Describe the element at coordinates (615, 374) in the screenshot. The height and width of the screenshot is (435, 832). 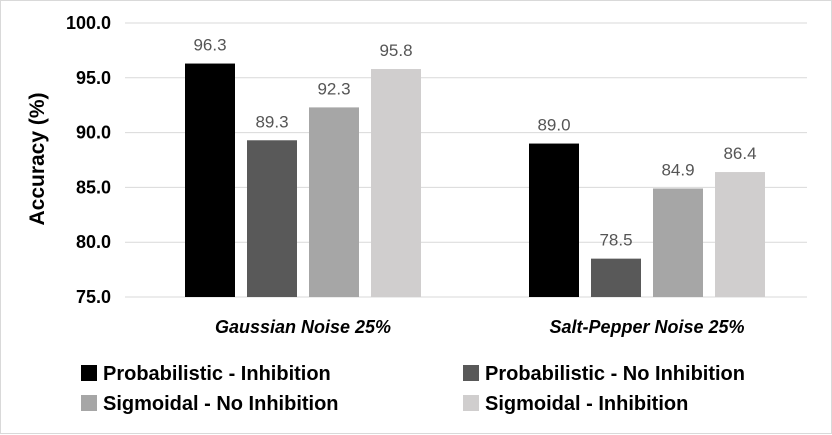
I see `legend-label: Probabilistic - No Inhibition` at that location.